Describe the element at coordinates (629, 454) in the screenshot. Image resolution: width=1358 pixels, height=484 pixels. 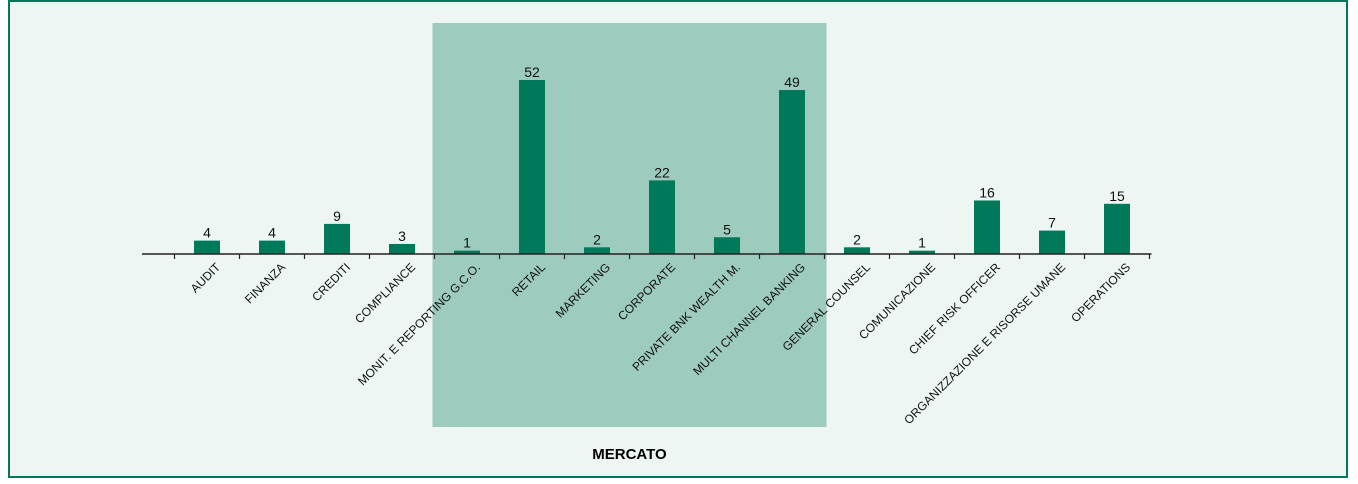
I see `group-label-mercato: MERCATO` at that location.